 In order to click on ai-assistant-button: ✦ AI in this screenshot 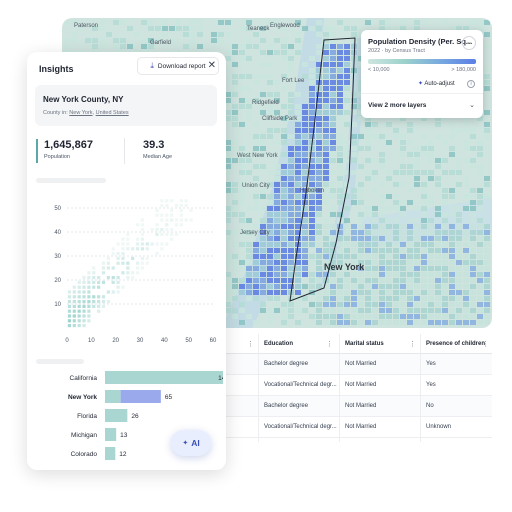, I will do `click(191, 443)`.